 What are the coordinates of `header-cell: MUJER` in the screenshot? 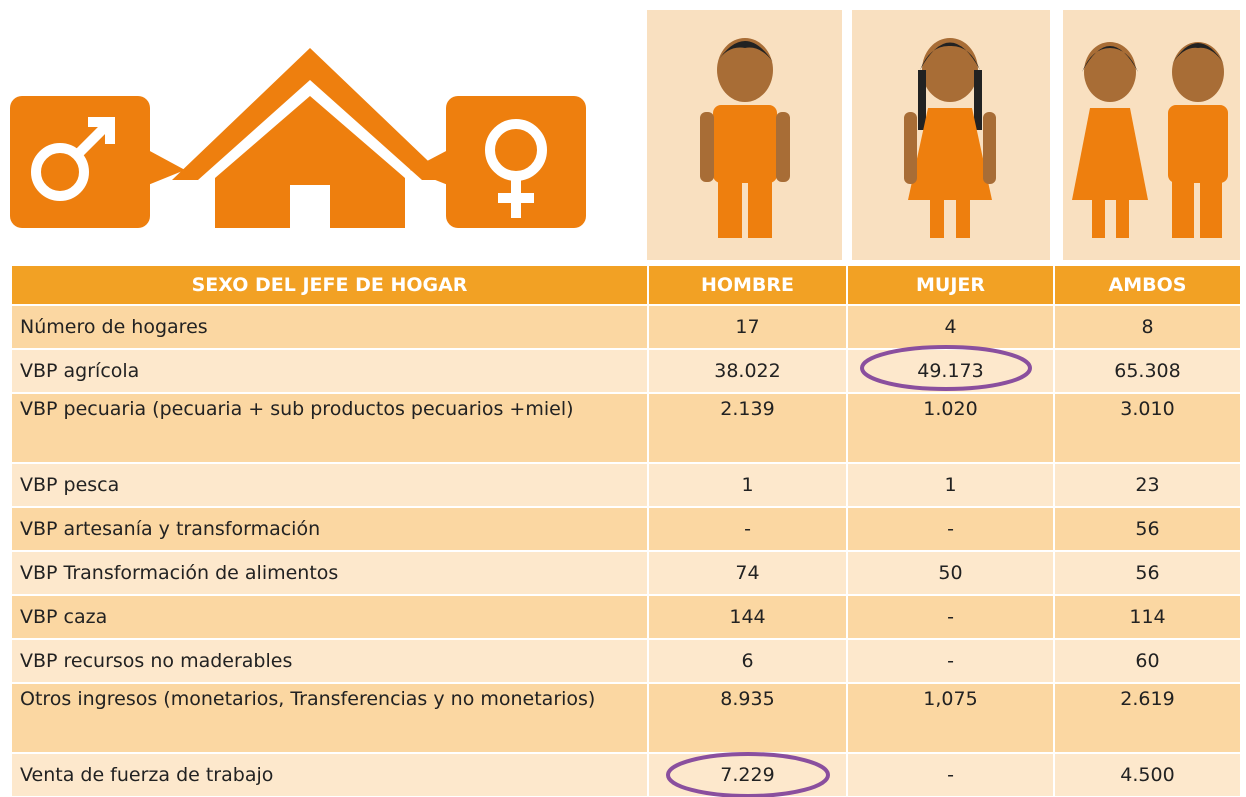 It's located at (950, 285).